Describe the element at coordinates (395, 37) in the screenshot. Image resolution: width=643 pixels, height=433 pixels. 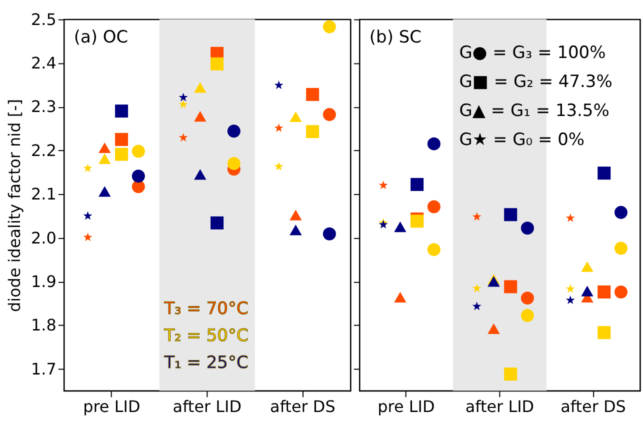
I see `annotation: (b) SC` at that location.